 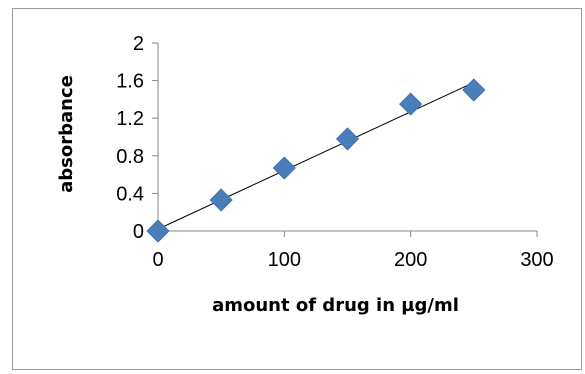 What do you see at coordinates (130, 82) in the screenshot?
I see `y-tick-label: 1.6` at bounding box center [130, 82].